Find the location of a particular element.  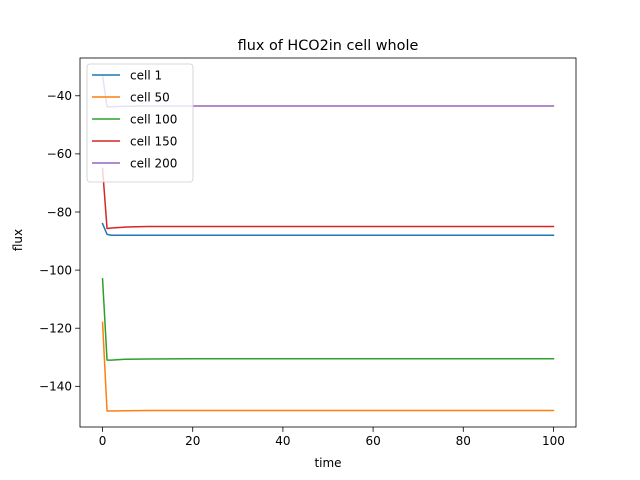

legend-label-3: cell 150 is located at coordinates (153, 141).